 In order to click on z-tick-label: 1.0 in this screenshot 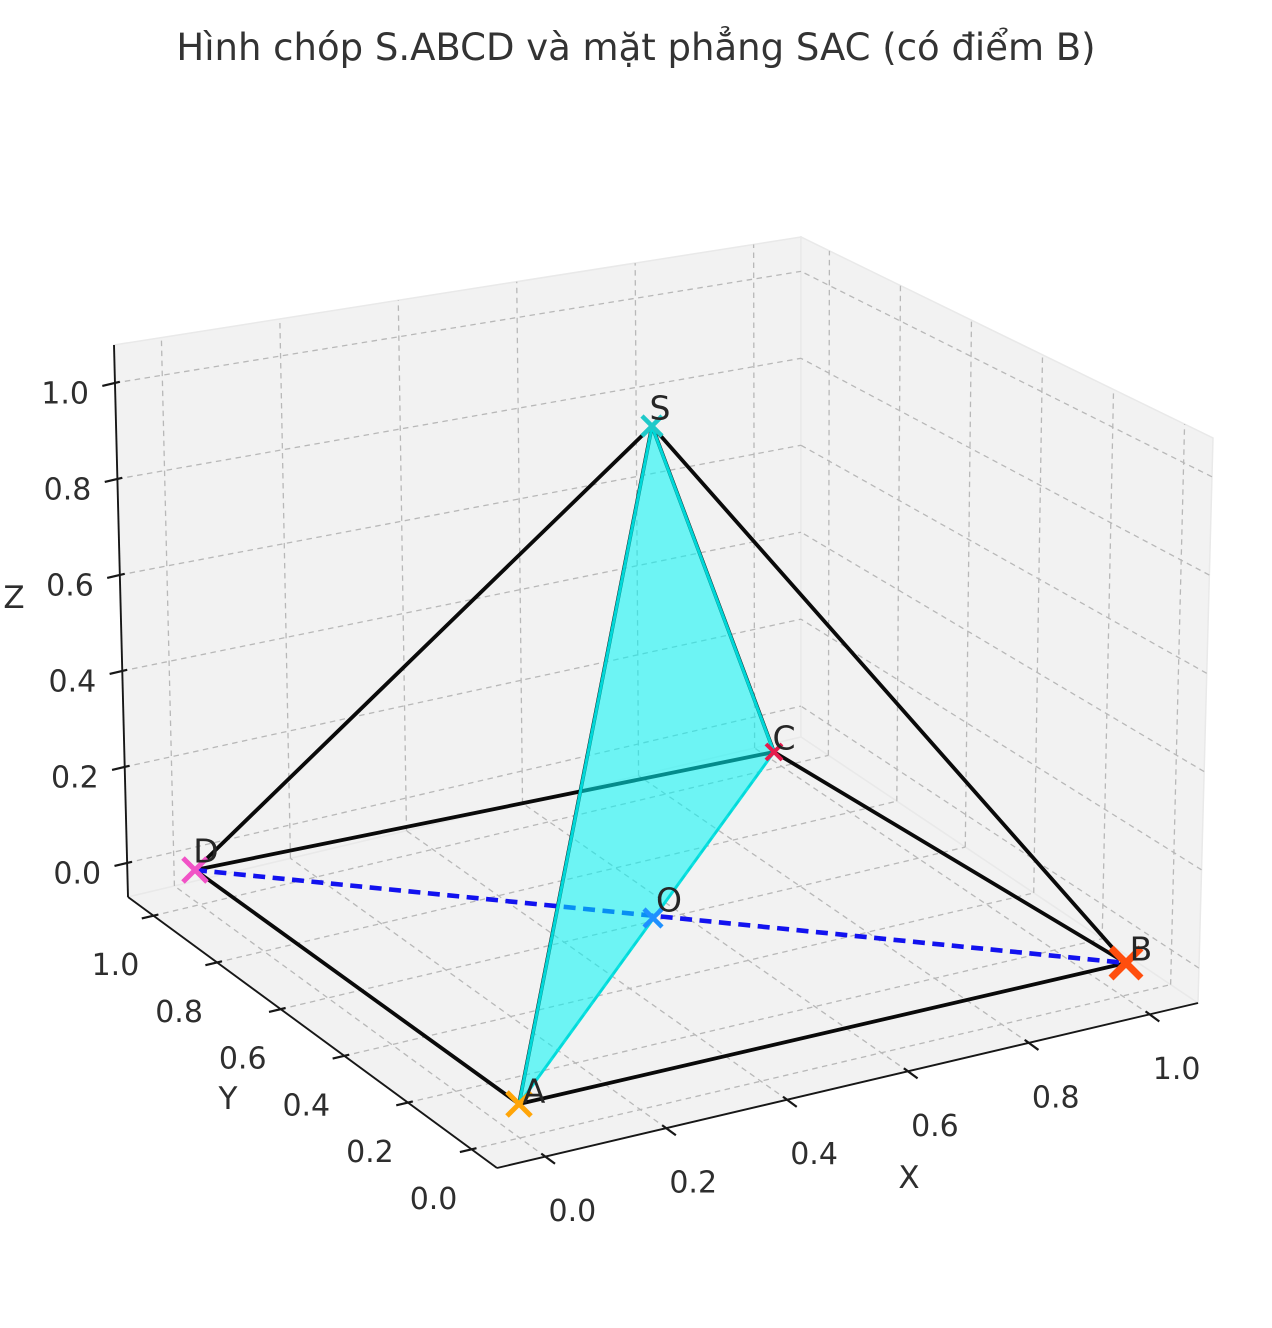, I will do `click(65, 393)`.